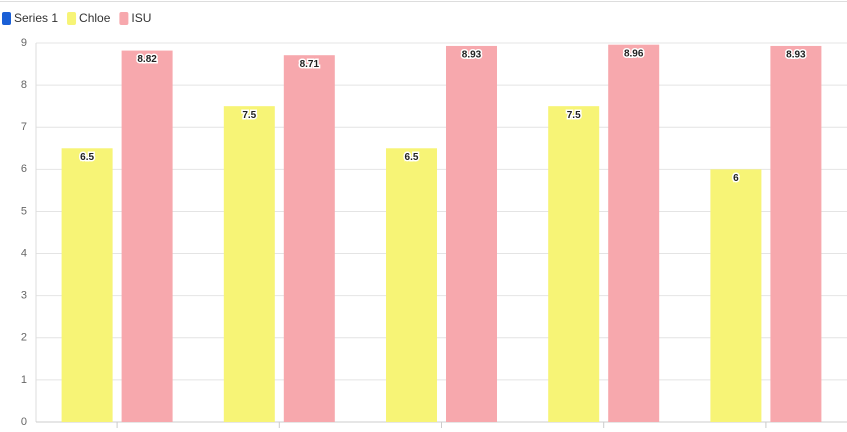 The image size is (847, 432). What do you see at coordinates (24, 380) in the screenshot?
I see `y-tick-label: 1` at bounding box center [24, 380].